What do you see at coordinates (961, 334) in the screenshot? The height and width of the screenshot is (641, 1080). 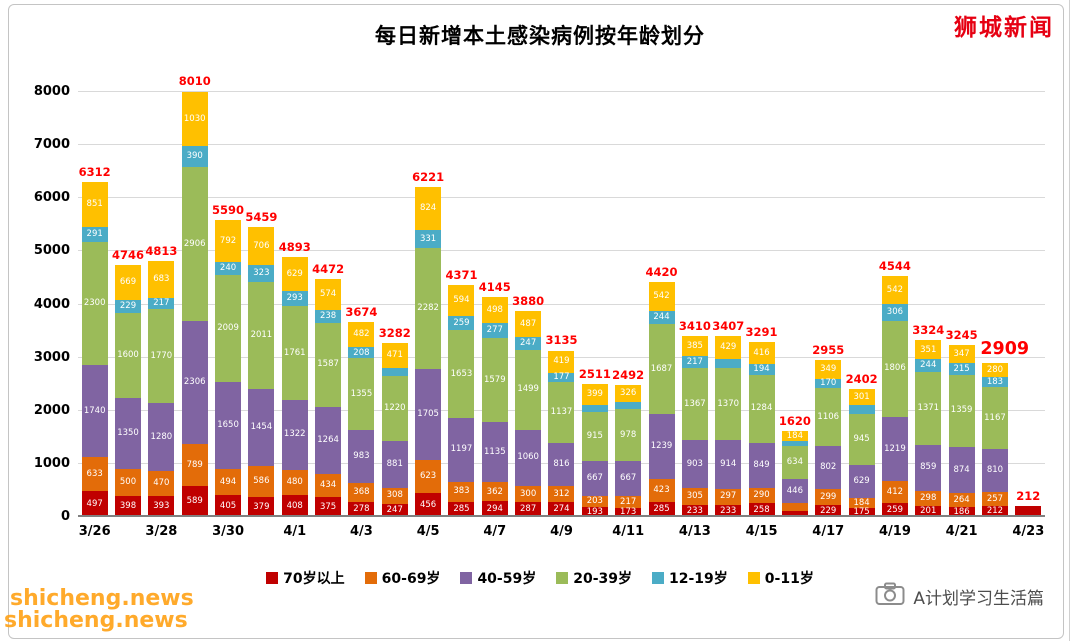 I see `bar-total-label: 3245` at bounding box center [961, 334].